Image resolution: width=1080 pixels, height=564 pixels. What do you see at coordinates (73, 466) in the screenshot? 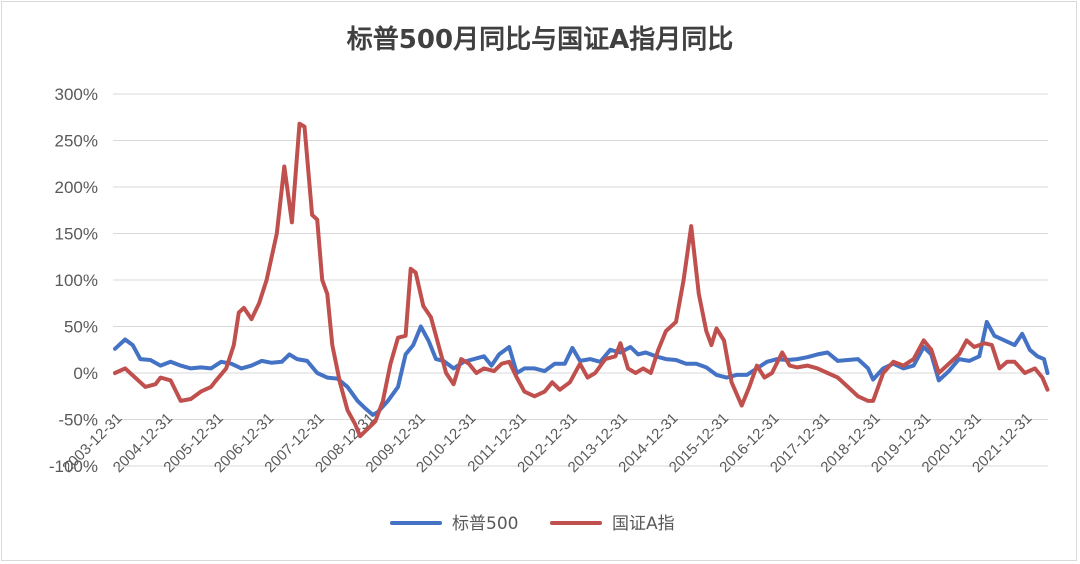
I see `y-tick-label: -100%` at bounding box center [73, 466].